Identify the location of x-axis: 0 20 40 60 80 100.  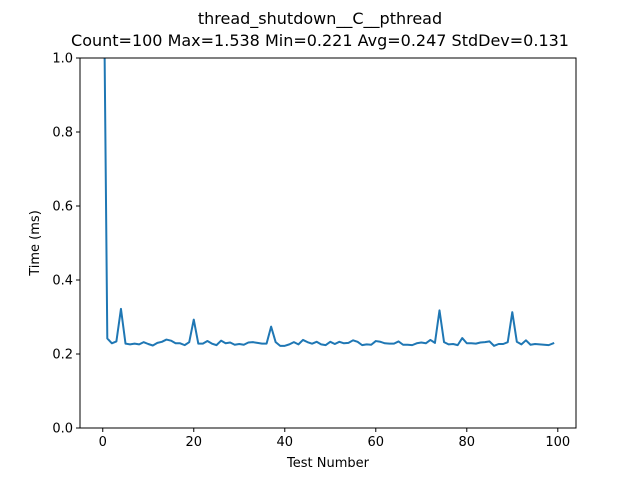
(334, 439).